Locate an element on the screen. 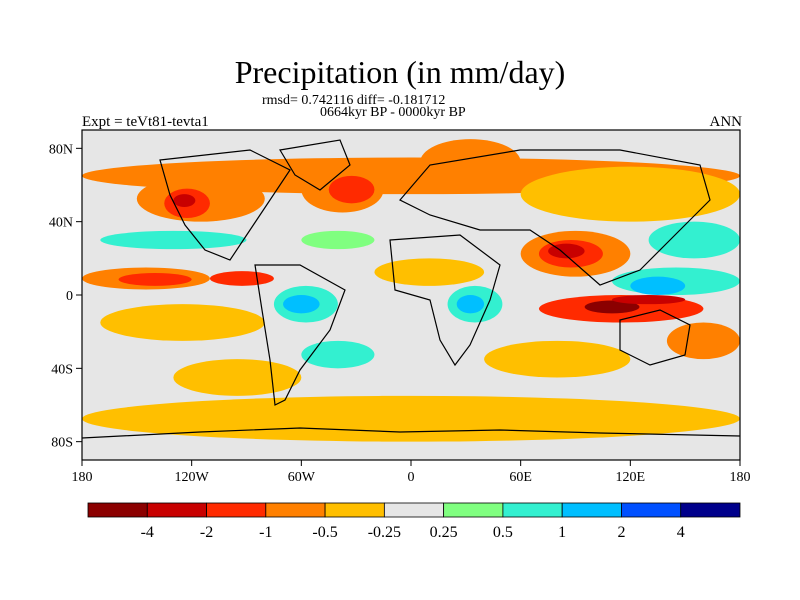 The height and width of the screenshot is (600, 800). experiment-label: Expt = teVt81-tevta1 is located at coordinates (145, 122).